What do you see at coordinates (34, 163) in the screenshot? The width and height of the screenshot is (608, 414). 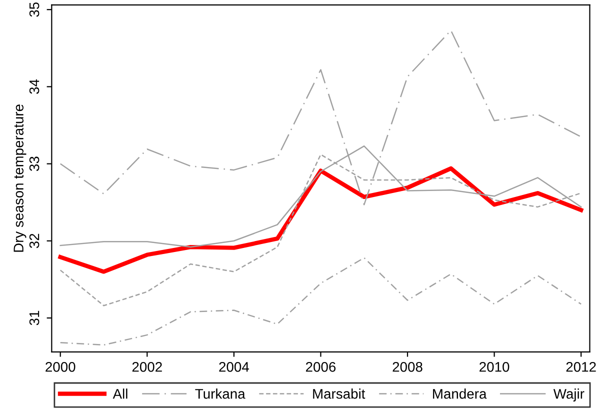 I see `y-tick-label: 33` at bounding box center [34, 163].